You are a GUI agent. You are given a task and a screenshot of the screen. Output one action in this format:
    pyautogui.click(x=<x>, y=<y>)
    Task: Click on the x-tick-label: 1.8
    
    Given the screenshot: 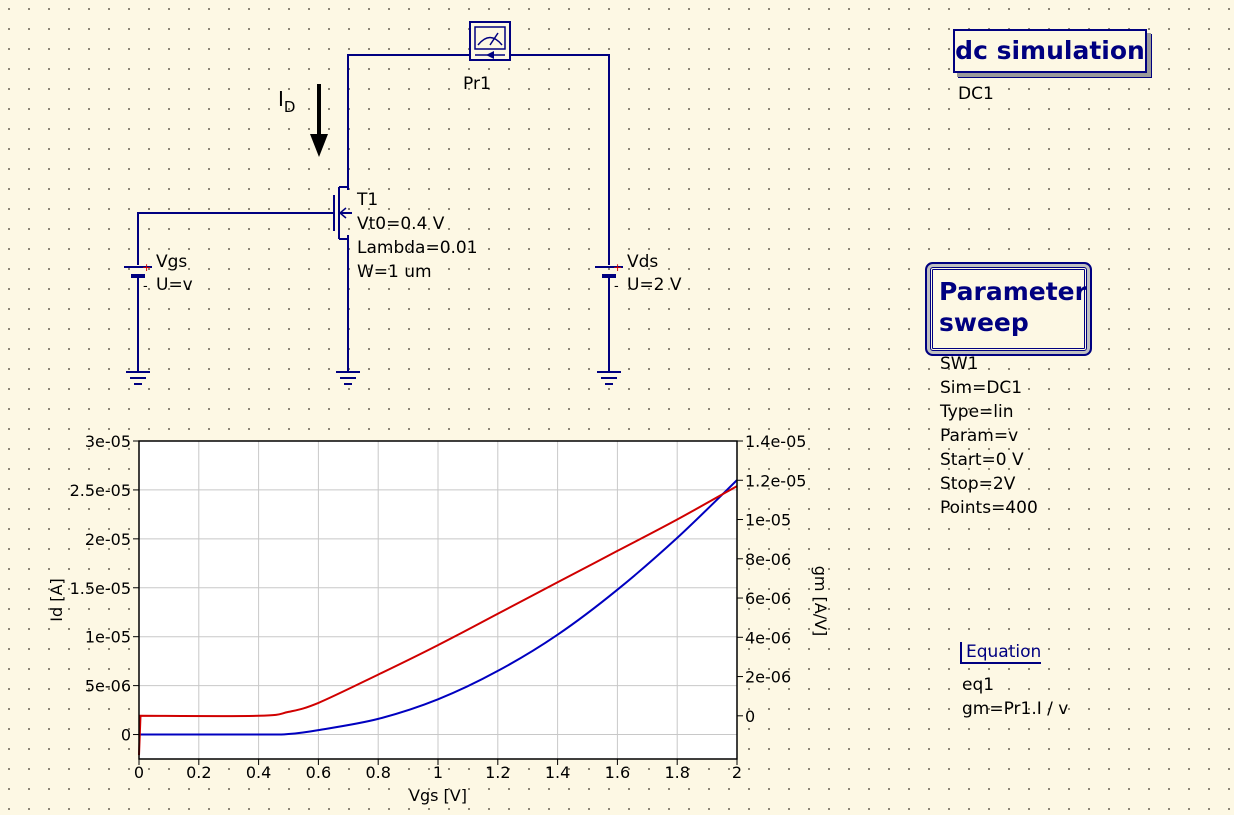 What is the action you would take?
    pyautogui.click(x=676, y=772)
    